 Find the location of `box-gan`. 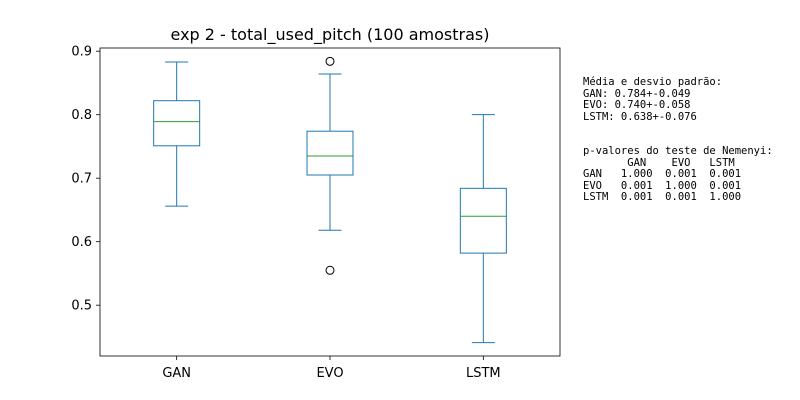

box-gan is located at coordinates (177, 134).